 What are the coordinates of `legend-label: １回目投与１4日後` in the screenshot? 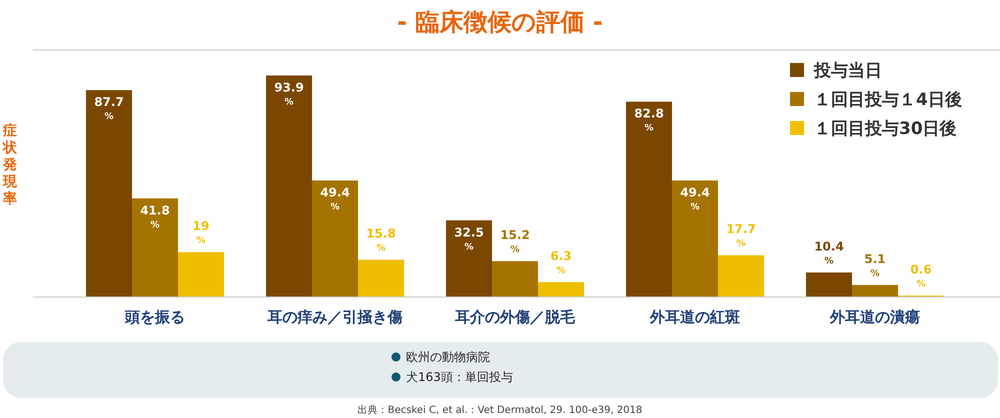 It's located at (888, 100).